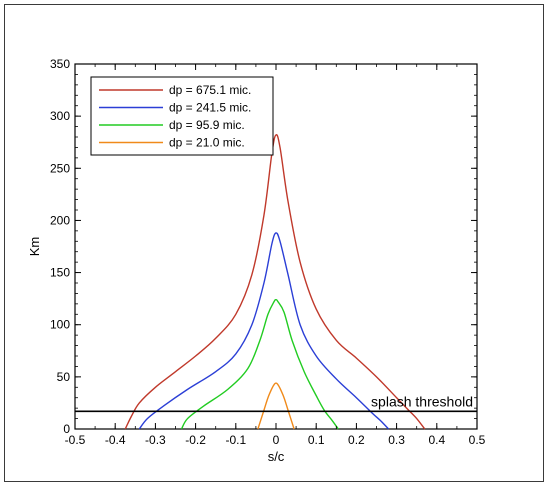 The image size is (550, 488). Describe the element at coordinates (207, 143) in the screenshot. I see `legend-label-3: dp = 21.0 mic.` at that location.